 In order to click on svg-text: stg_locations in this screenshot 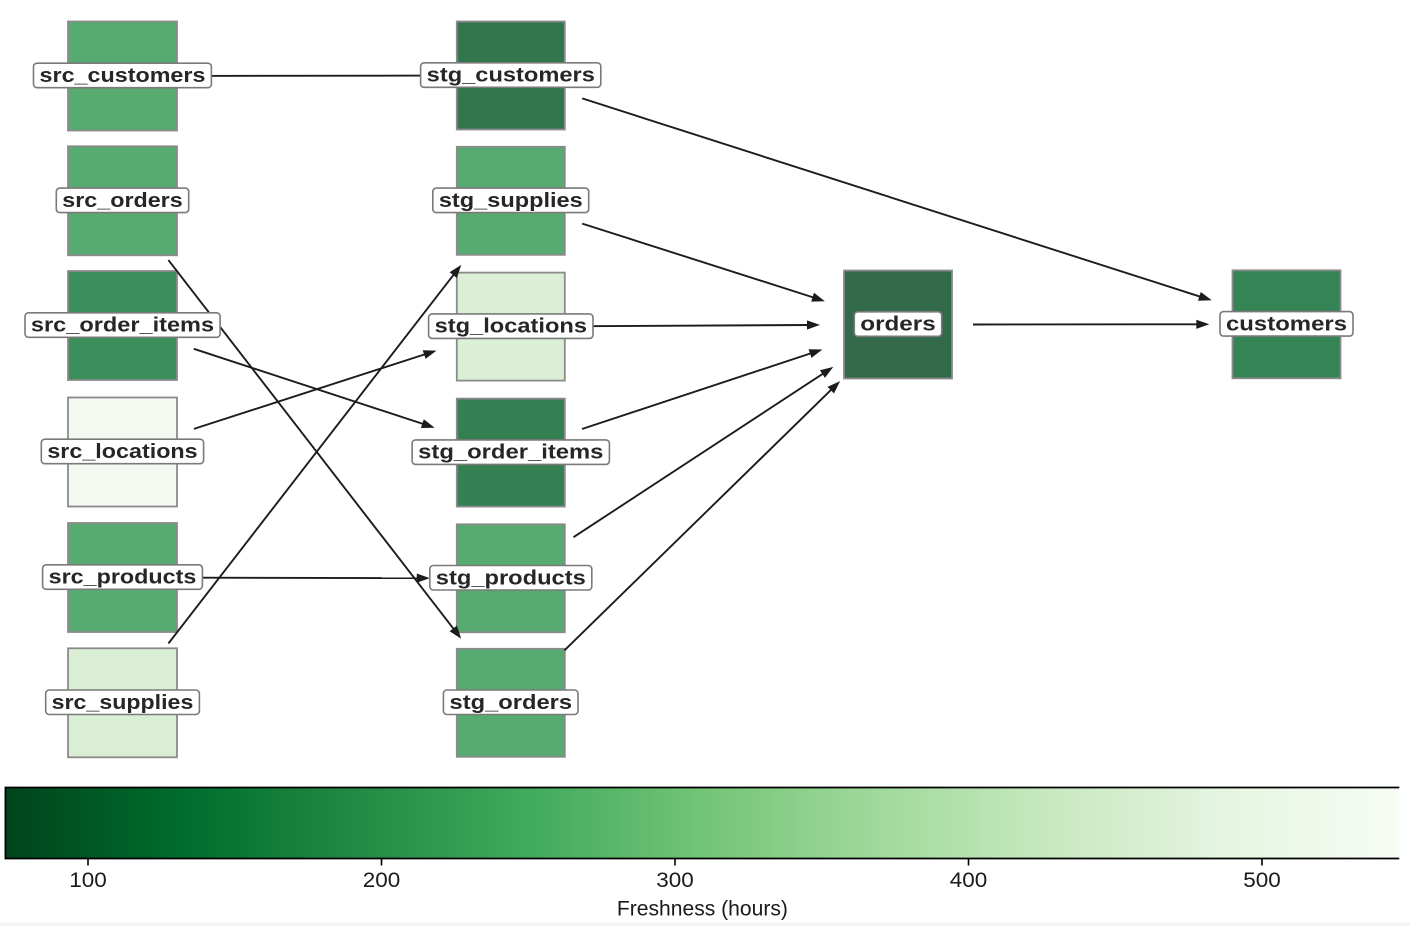, I will do `click(511, 326)`.